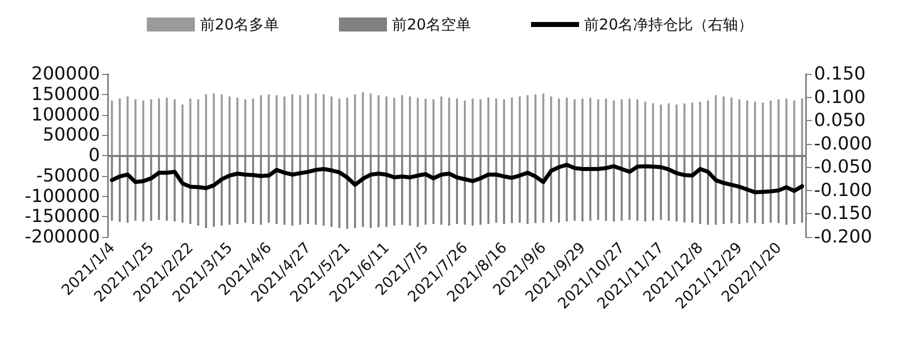 This screenshot has width=900, height=360. What do you see at coordinates (669, 25) in the screenshot?
I see `legend-label: 前20名净持仓比（右轴）` at bounding box center [669, 25].